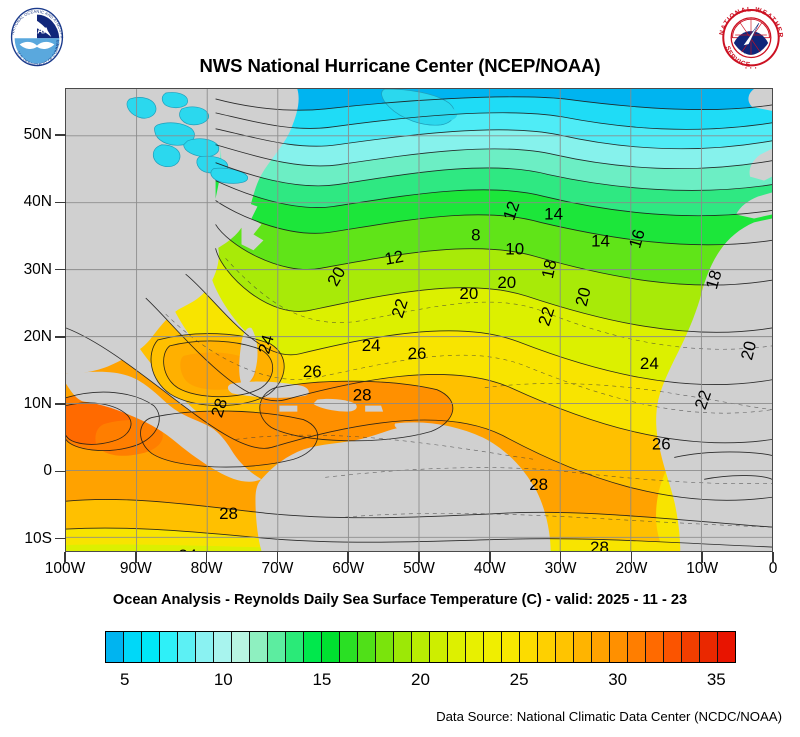  Describe the element at coordinates (519, 679) in the screenshot. I see `colorbar-tick-25: 25` at that location.